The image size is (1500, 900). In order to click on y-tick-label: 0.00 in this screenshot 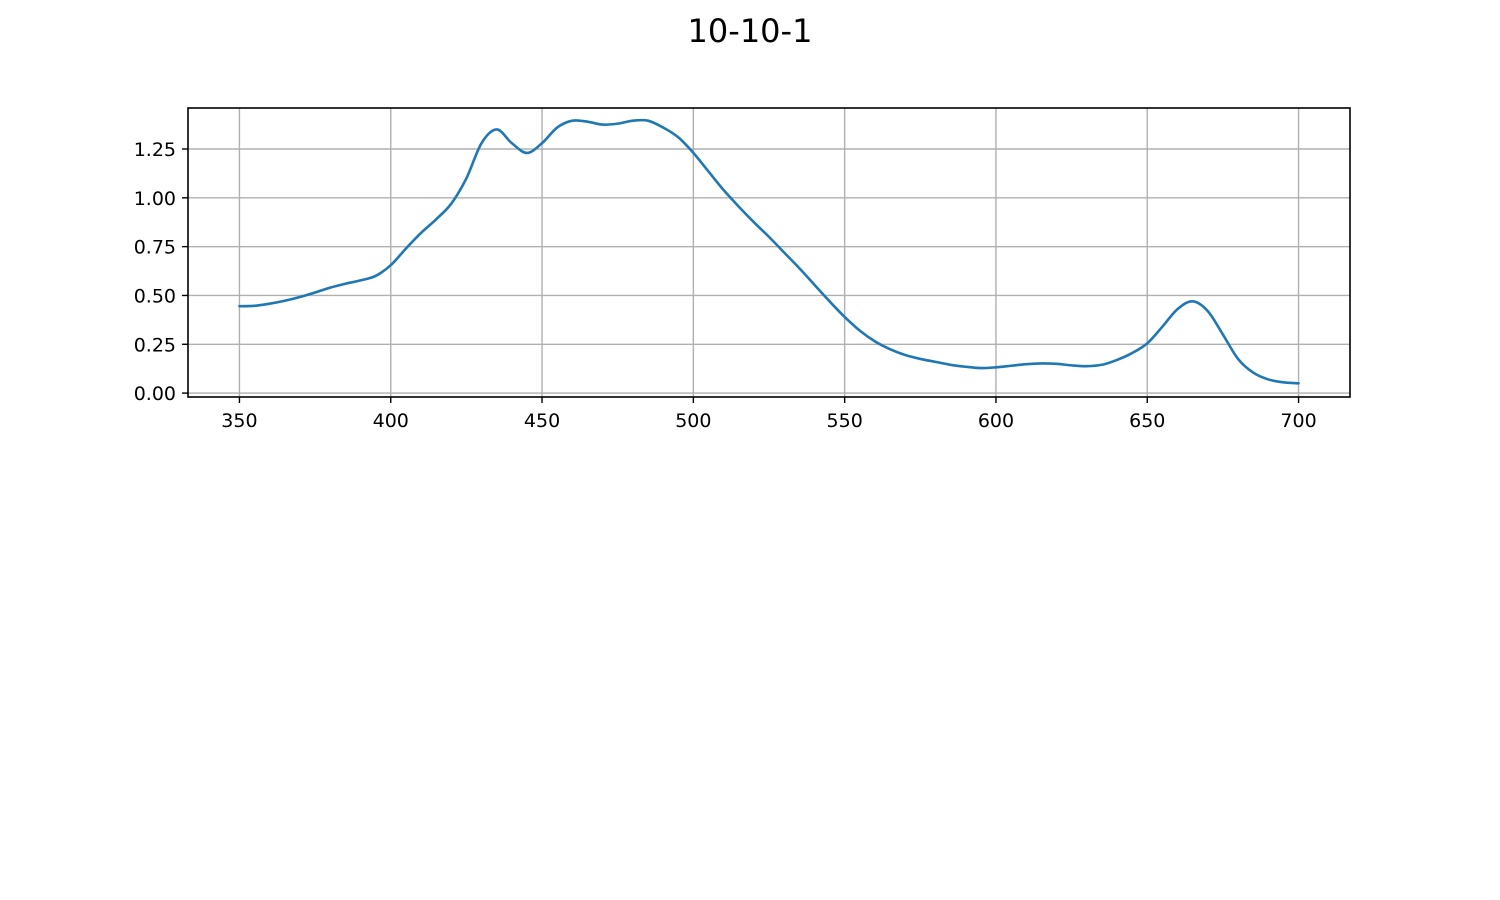, I will do `click(155, 394)`.